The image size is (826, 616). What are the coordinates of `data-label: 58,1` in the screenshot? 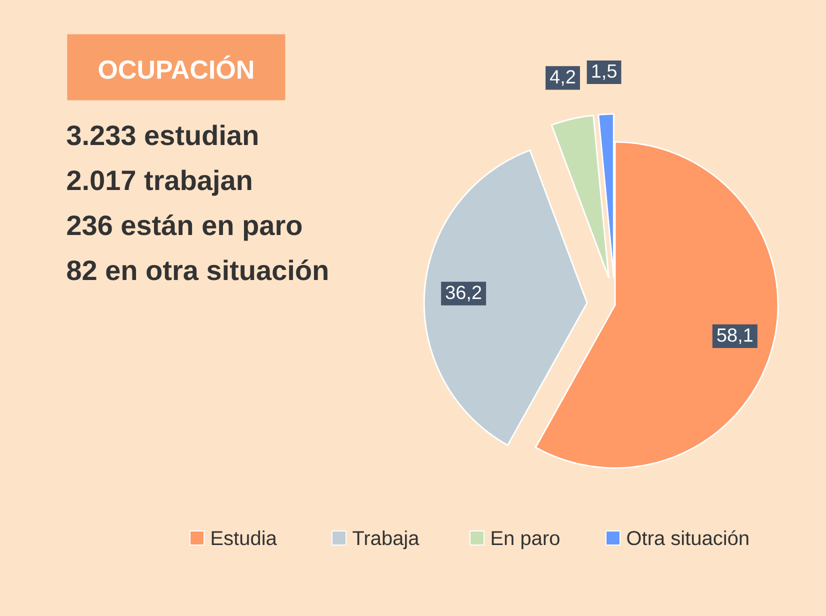 It's located at (734, 336).